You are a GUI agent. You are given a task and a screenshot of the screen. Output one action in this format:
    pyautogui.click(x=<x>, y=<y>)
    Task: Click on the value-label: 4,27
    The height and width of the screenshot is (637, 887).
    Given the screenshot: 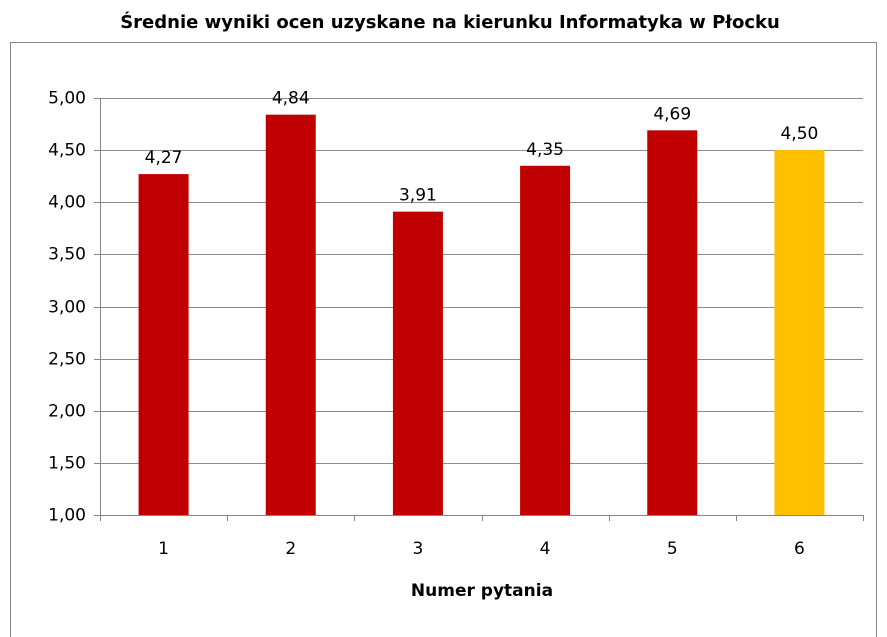 What is the action you would take?
    pyautogui.click(x=164, y=158)
    